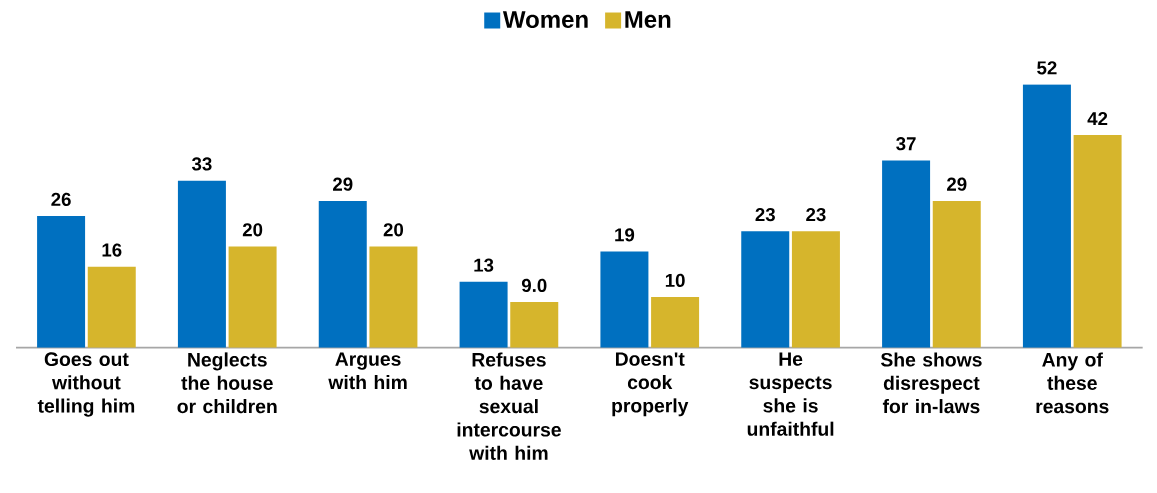 The height and width of the screenshot is (493, 1157). Describe the element at coordinates (648, 19) in the screenshot. I see `legend-label: Men` at that location.